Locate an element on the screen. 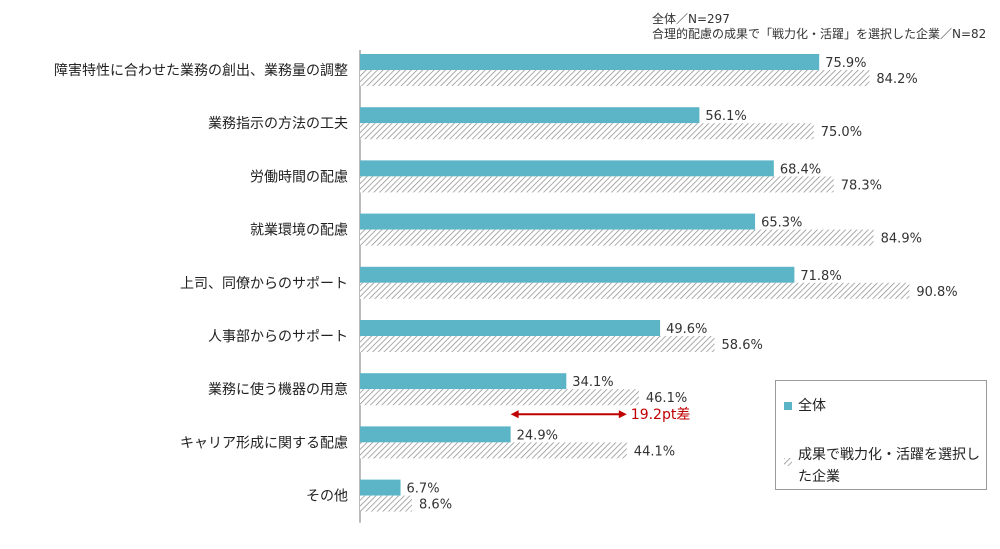 The height and width of the screenshot is (549, 1000). sample-size-note-total: 全体／N=297 is located at coordinates (691, 19).